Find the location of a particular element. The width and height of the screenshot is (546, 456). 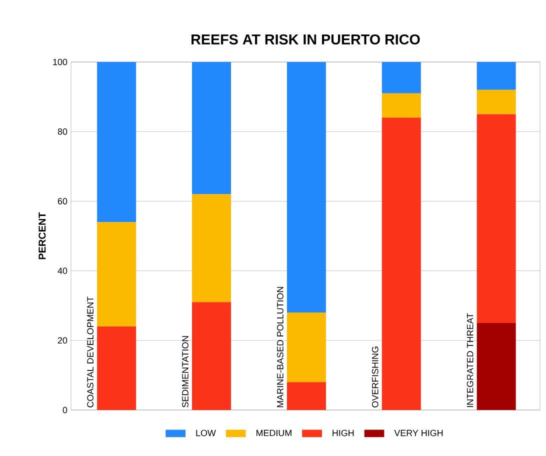

x-tick-label: SEDIMENTATION is located at coordinates (185, 372).